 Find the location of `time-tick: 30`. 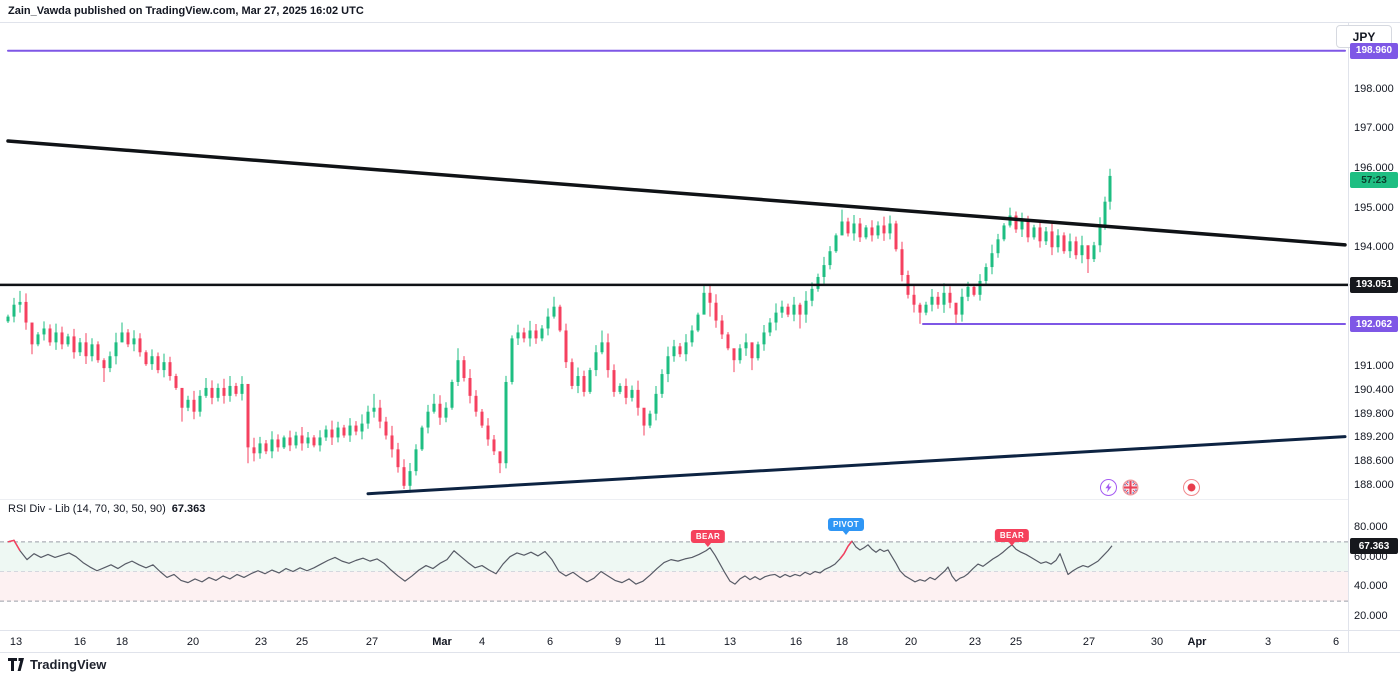

time-tick: 30 is located at coordinates (1157, 642).